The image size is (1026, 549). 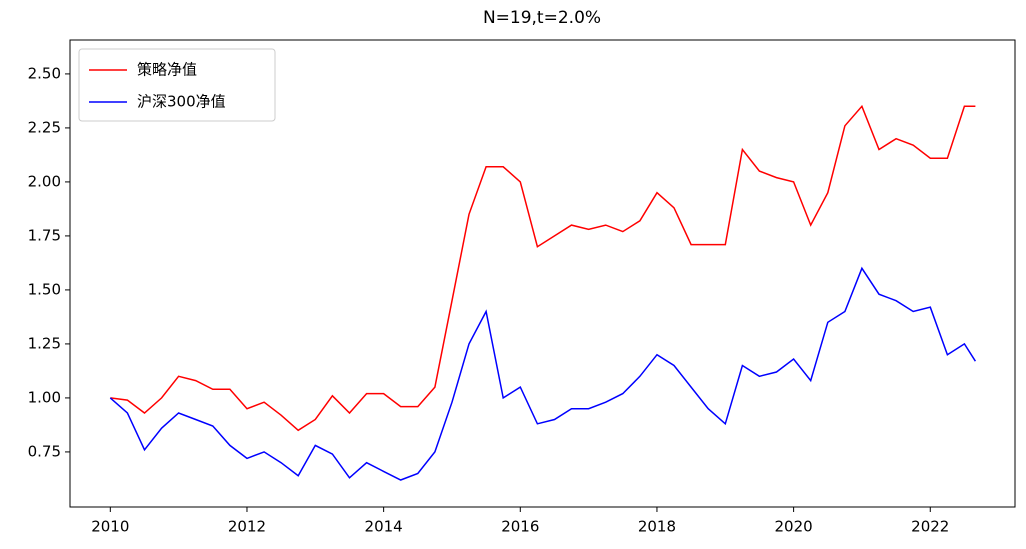 What do you see at coordinates (44, 397) in the screenshot?
I see `y-tick-label: 1.00` at bounding box center [44, 397].